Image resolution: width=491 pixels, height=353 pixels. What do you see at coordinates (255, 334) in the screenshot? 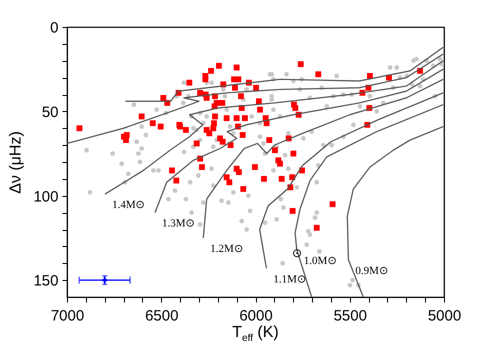
I see `x-axis-title: T$_{eff}$ (K)` at bounding box center [255, 334].